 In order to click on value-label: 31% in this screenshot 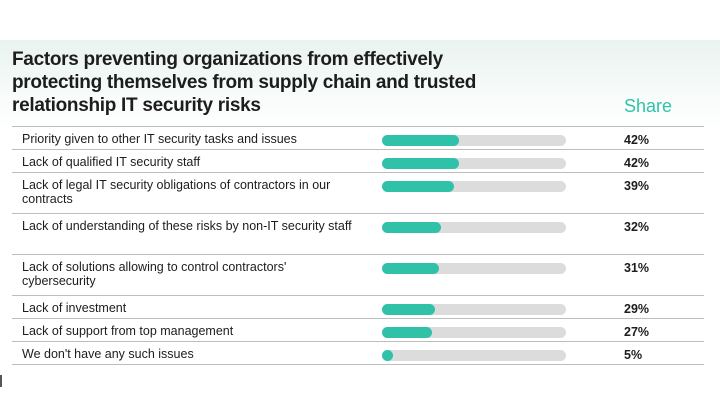, I will do `click(637, 268)`.